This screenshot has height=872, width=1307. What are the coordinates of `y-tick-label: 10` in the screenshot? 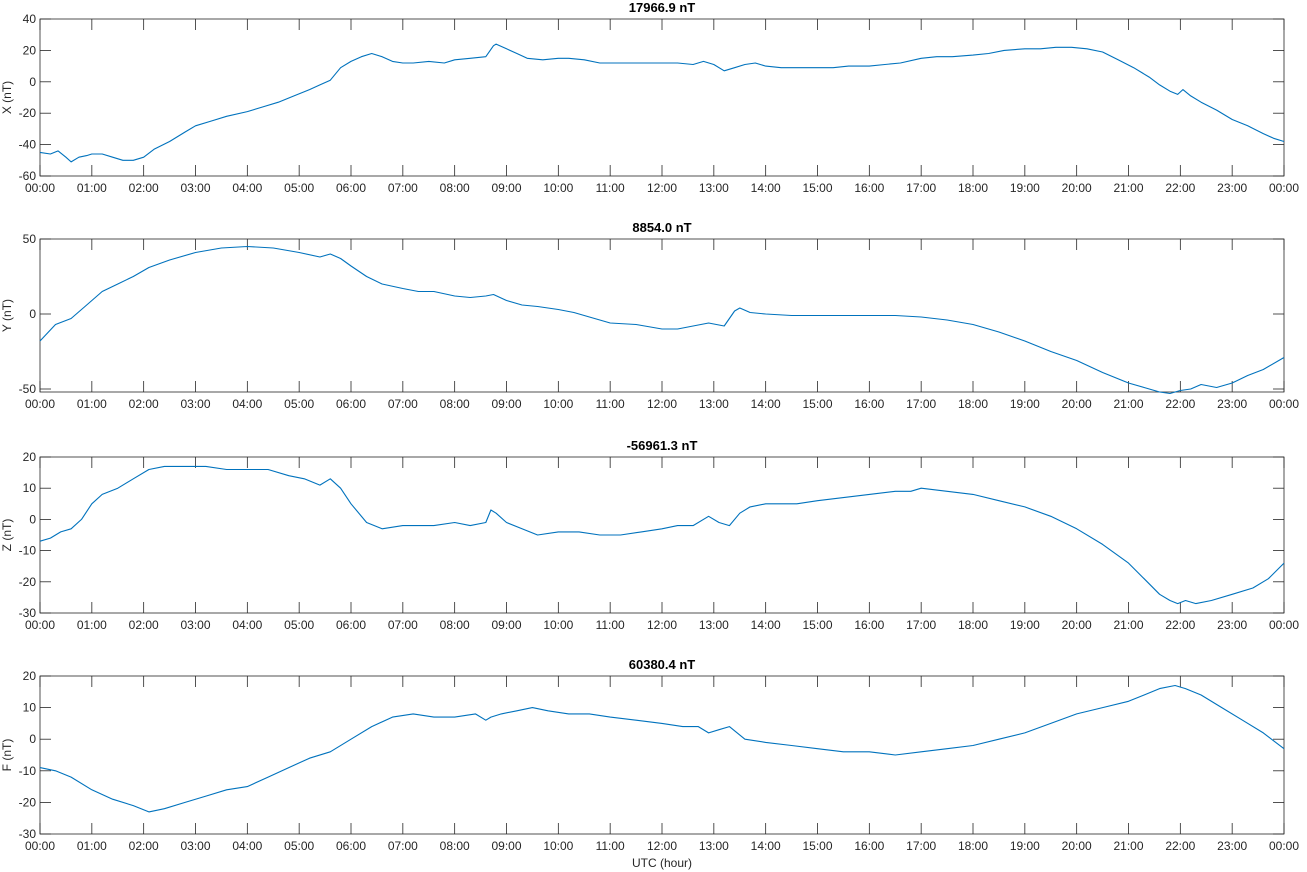 It's located at (30, 488).